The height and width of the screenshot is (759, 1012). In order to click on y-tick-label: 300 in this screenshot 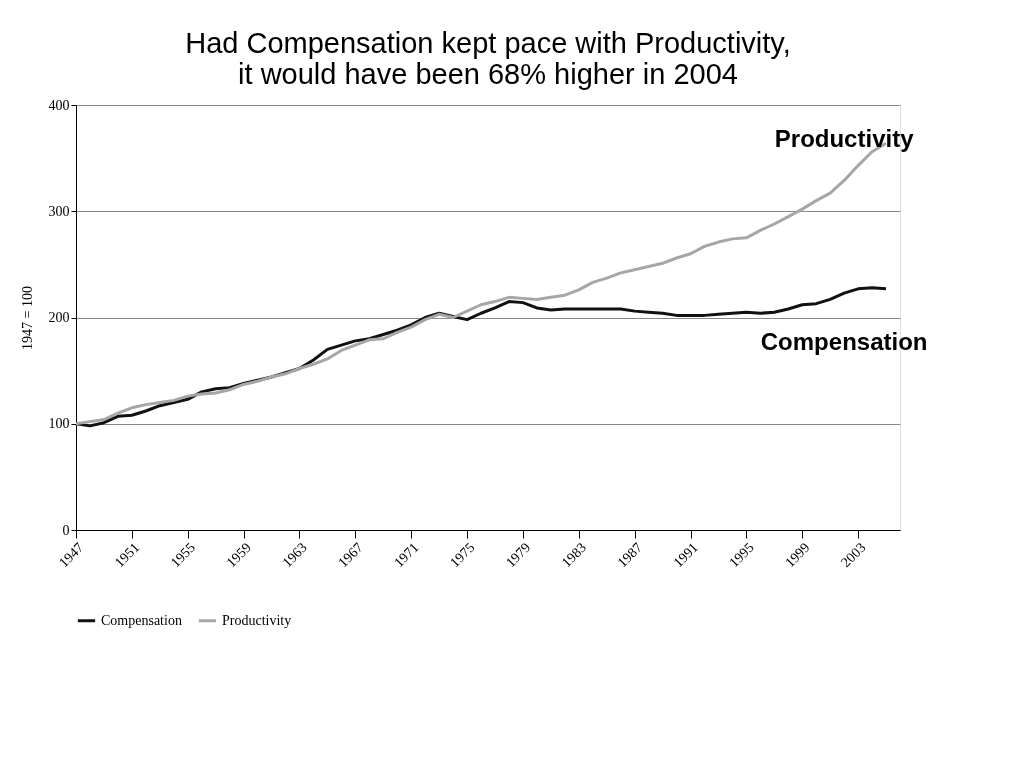, I will do `click(59, 211)`.